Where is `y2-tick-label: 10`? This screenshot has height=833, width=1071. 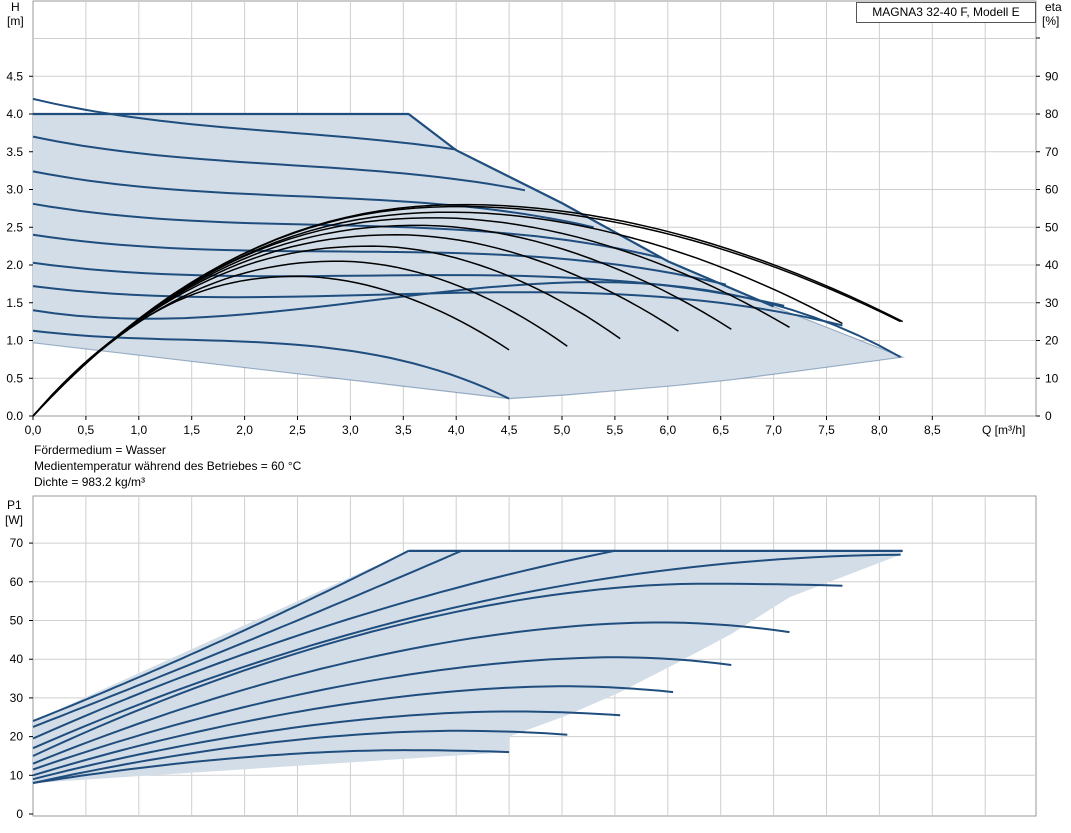 y2-tick-label: 10 is located at coordinates (1052, 378).